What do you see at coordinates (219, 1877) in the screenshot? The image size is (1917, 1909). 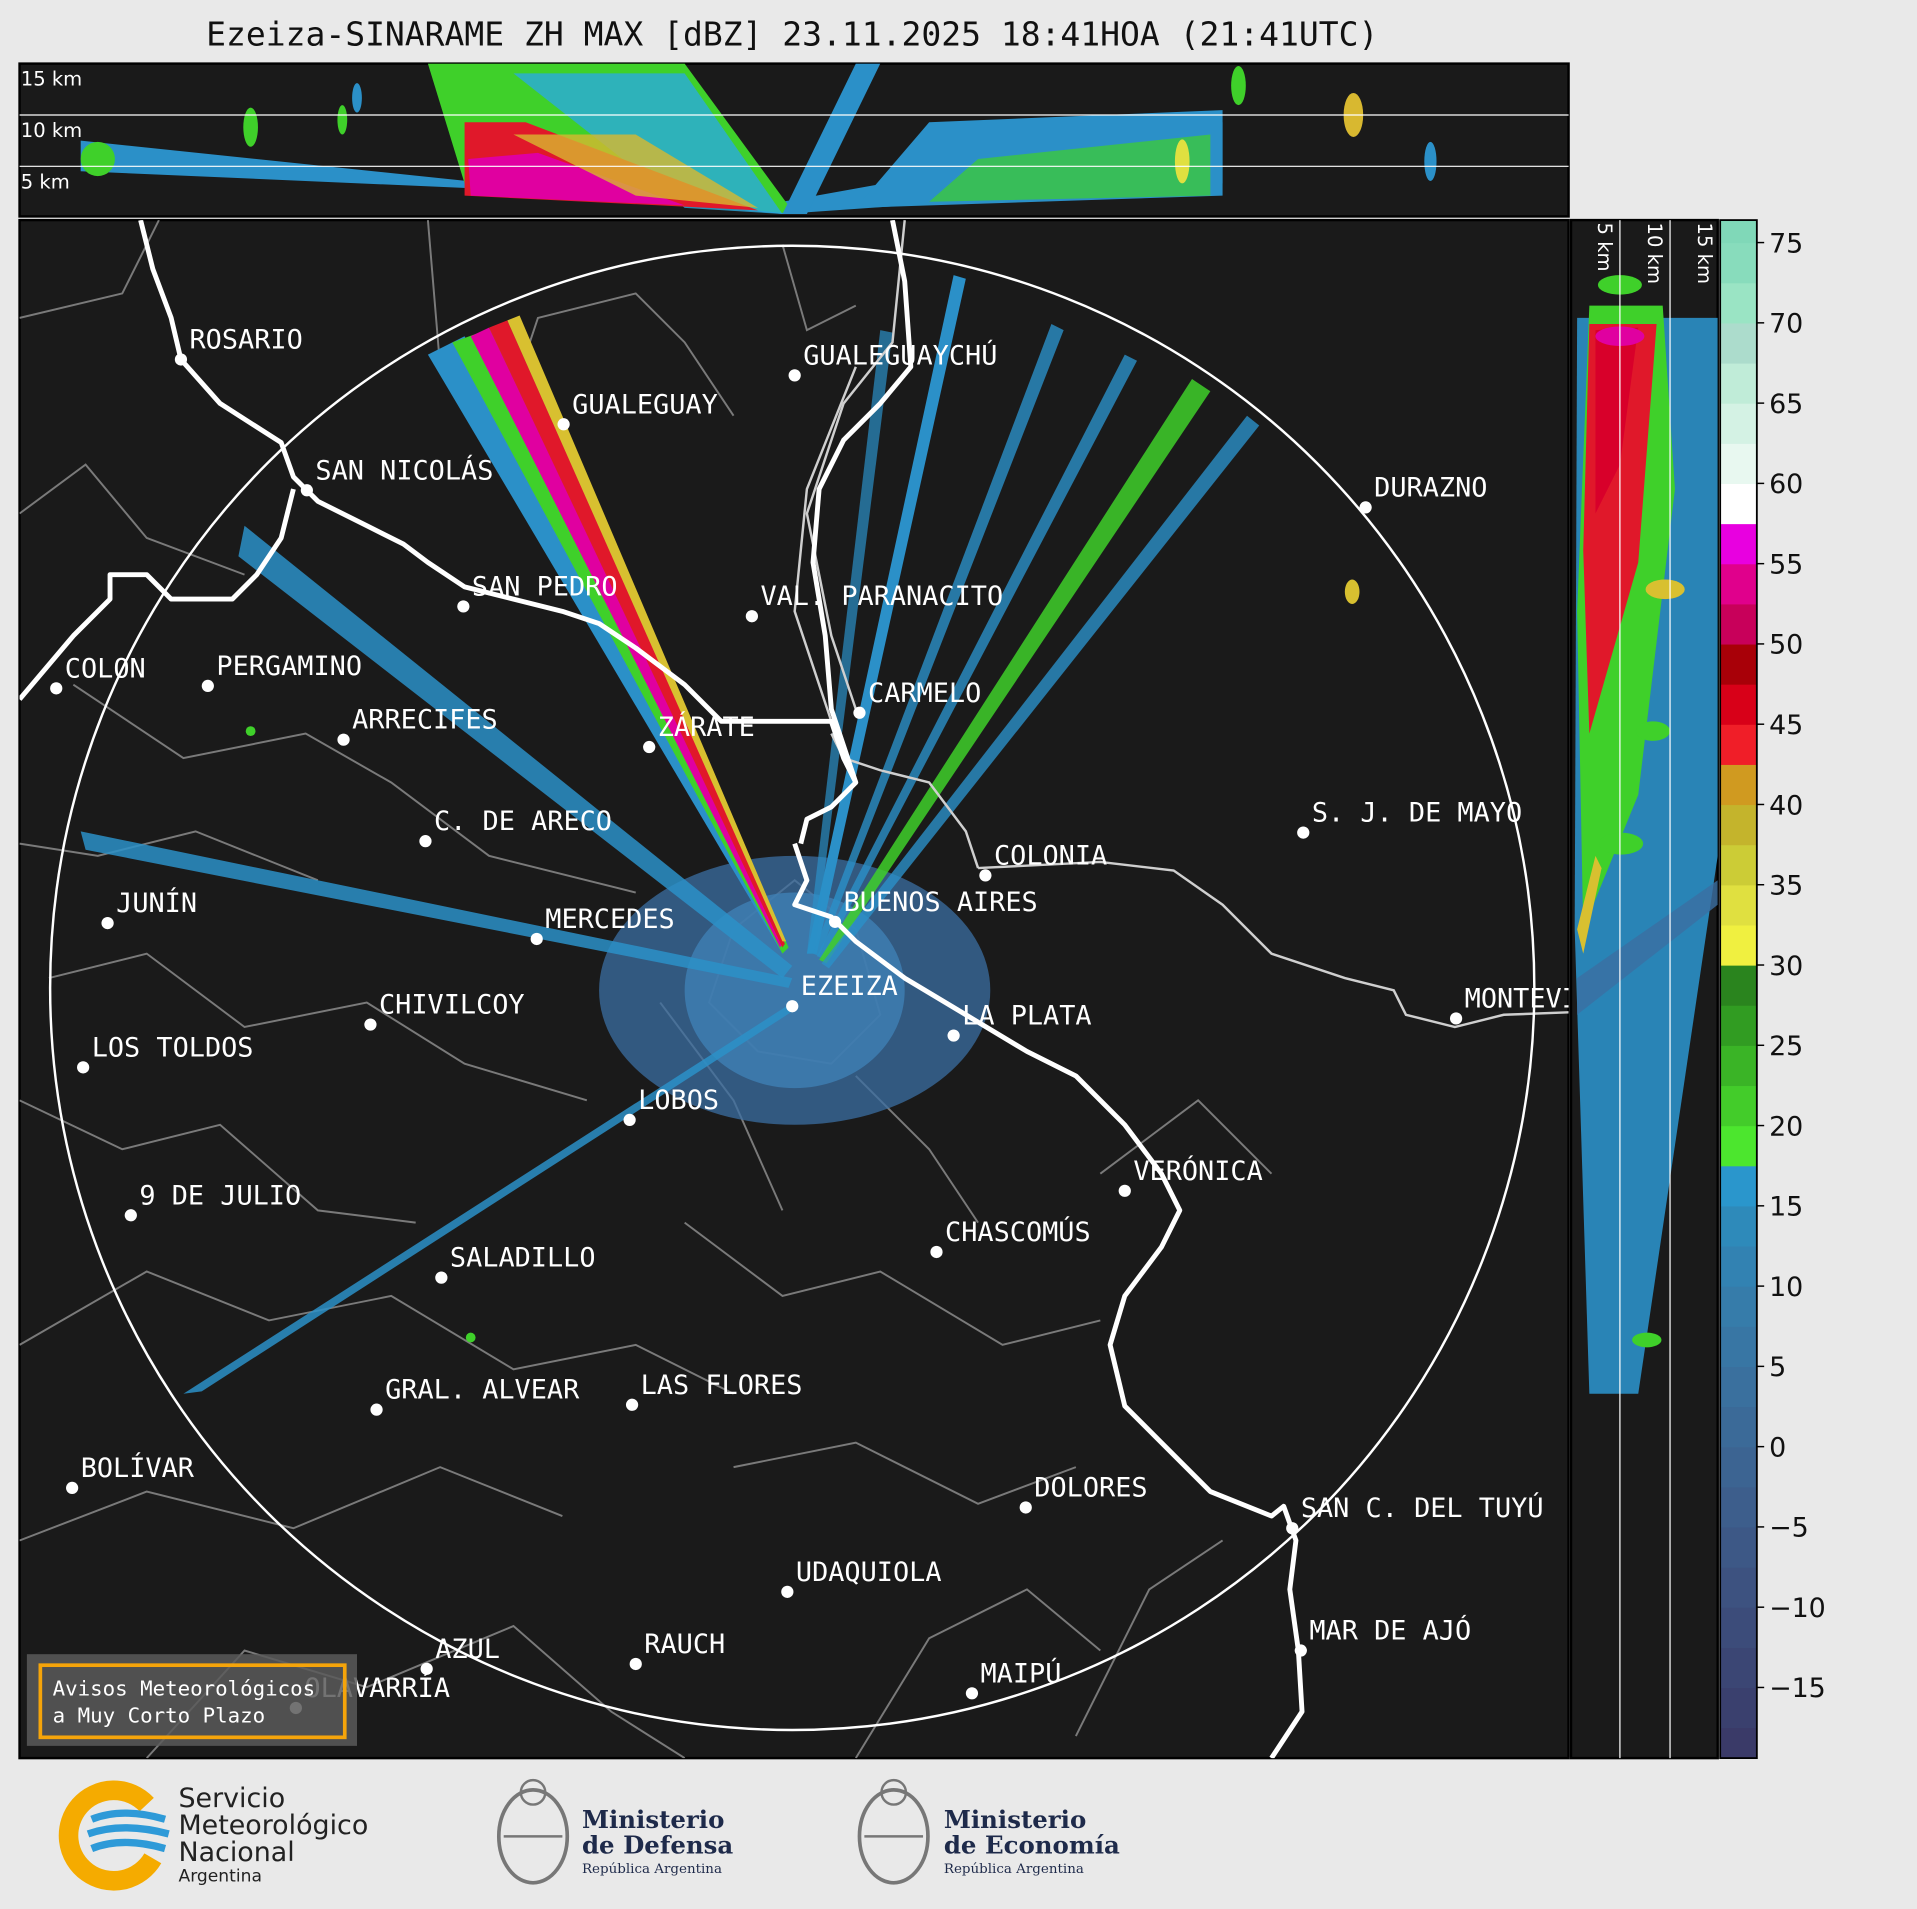 I see `logo-text: Argentina` at bounding box center [219, 1877].